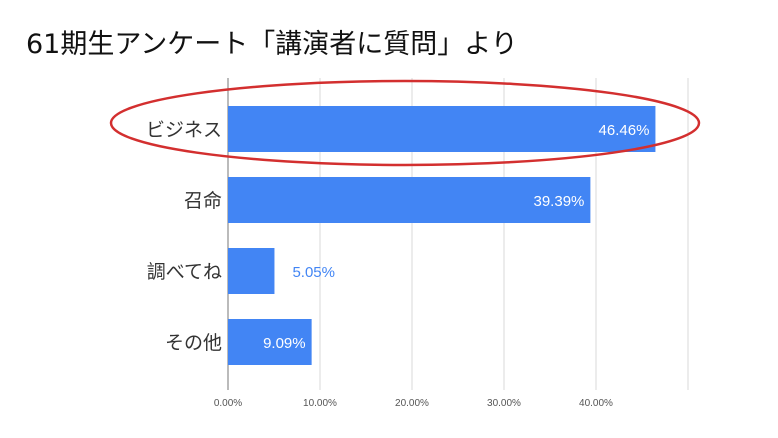  I want to click on x-tick-label: 0.00%, so click(228, 403).